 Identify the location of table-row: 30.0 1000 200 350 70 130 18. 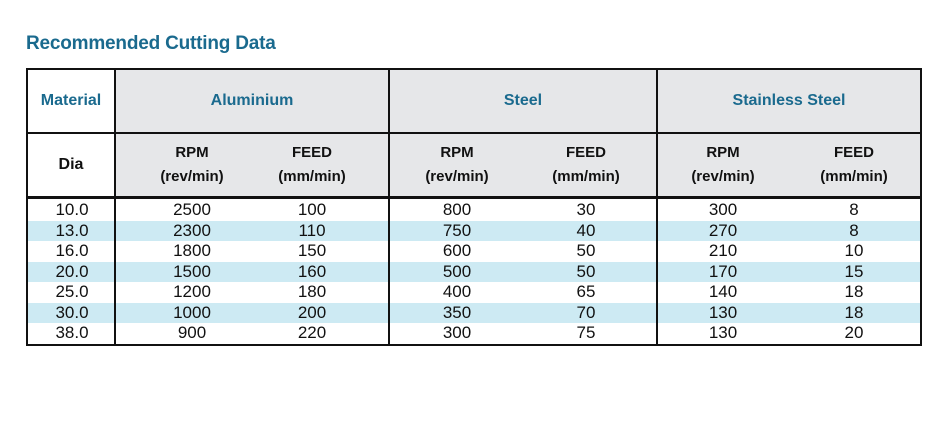
(474, 312).